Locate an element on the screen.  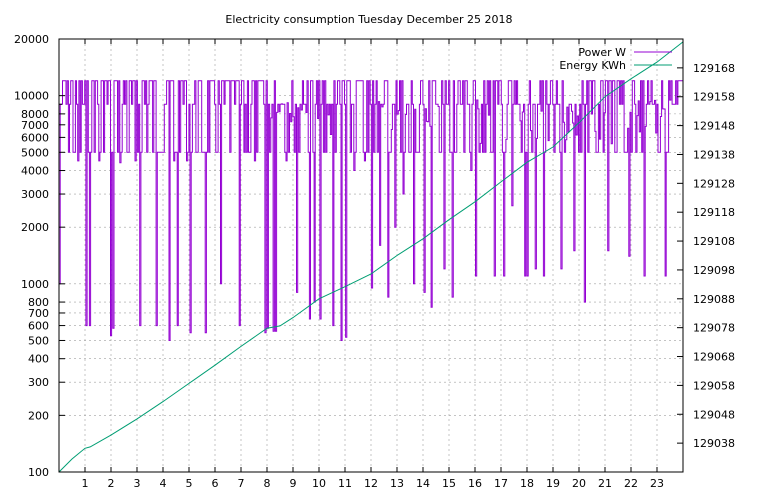
x-tick-label: 14 is located at coordinates (423, 483).